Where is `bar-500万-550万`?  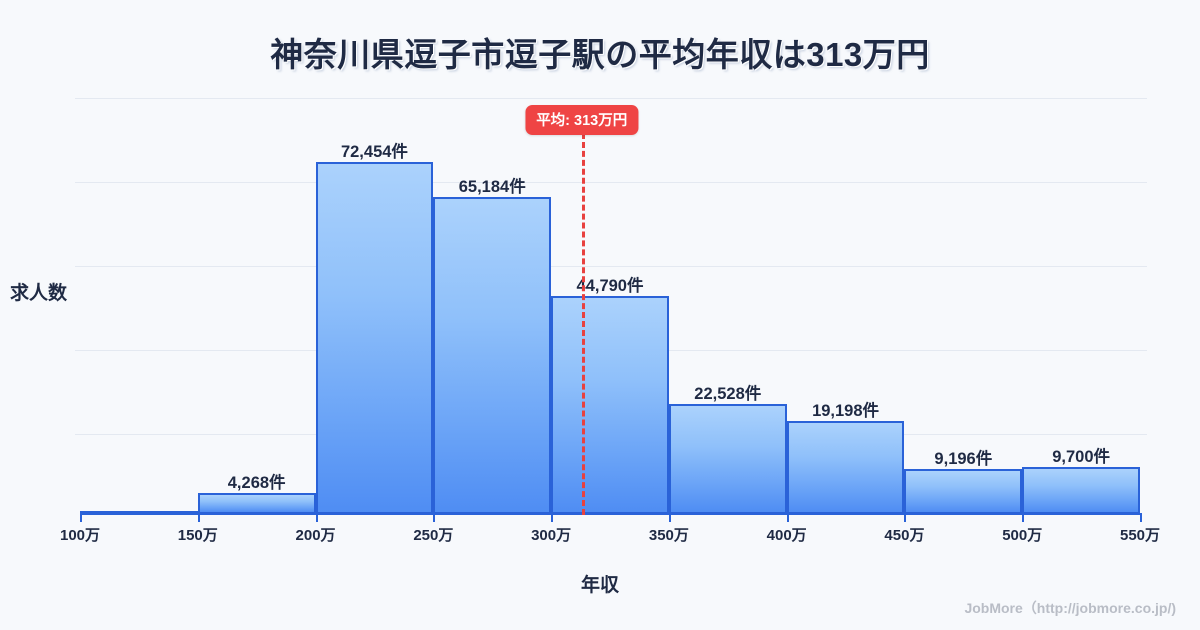 bar-500万-550万 is located at coordinates (1081, 490).